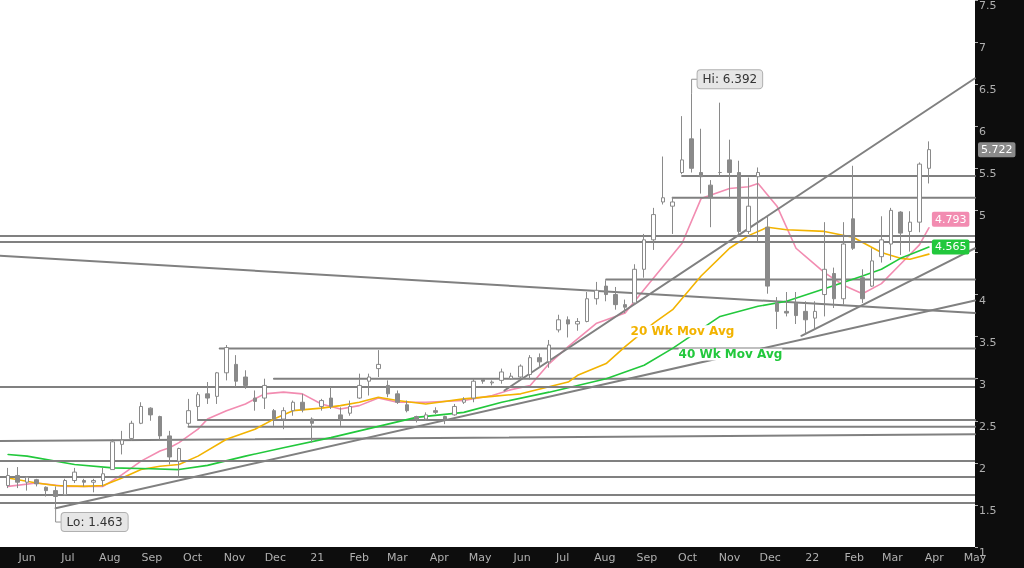  I want to click on y-tick-label: 3.5, so click(988, 342).